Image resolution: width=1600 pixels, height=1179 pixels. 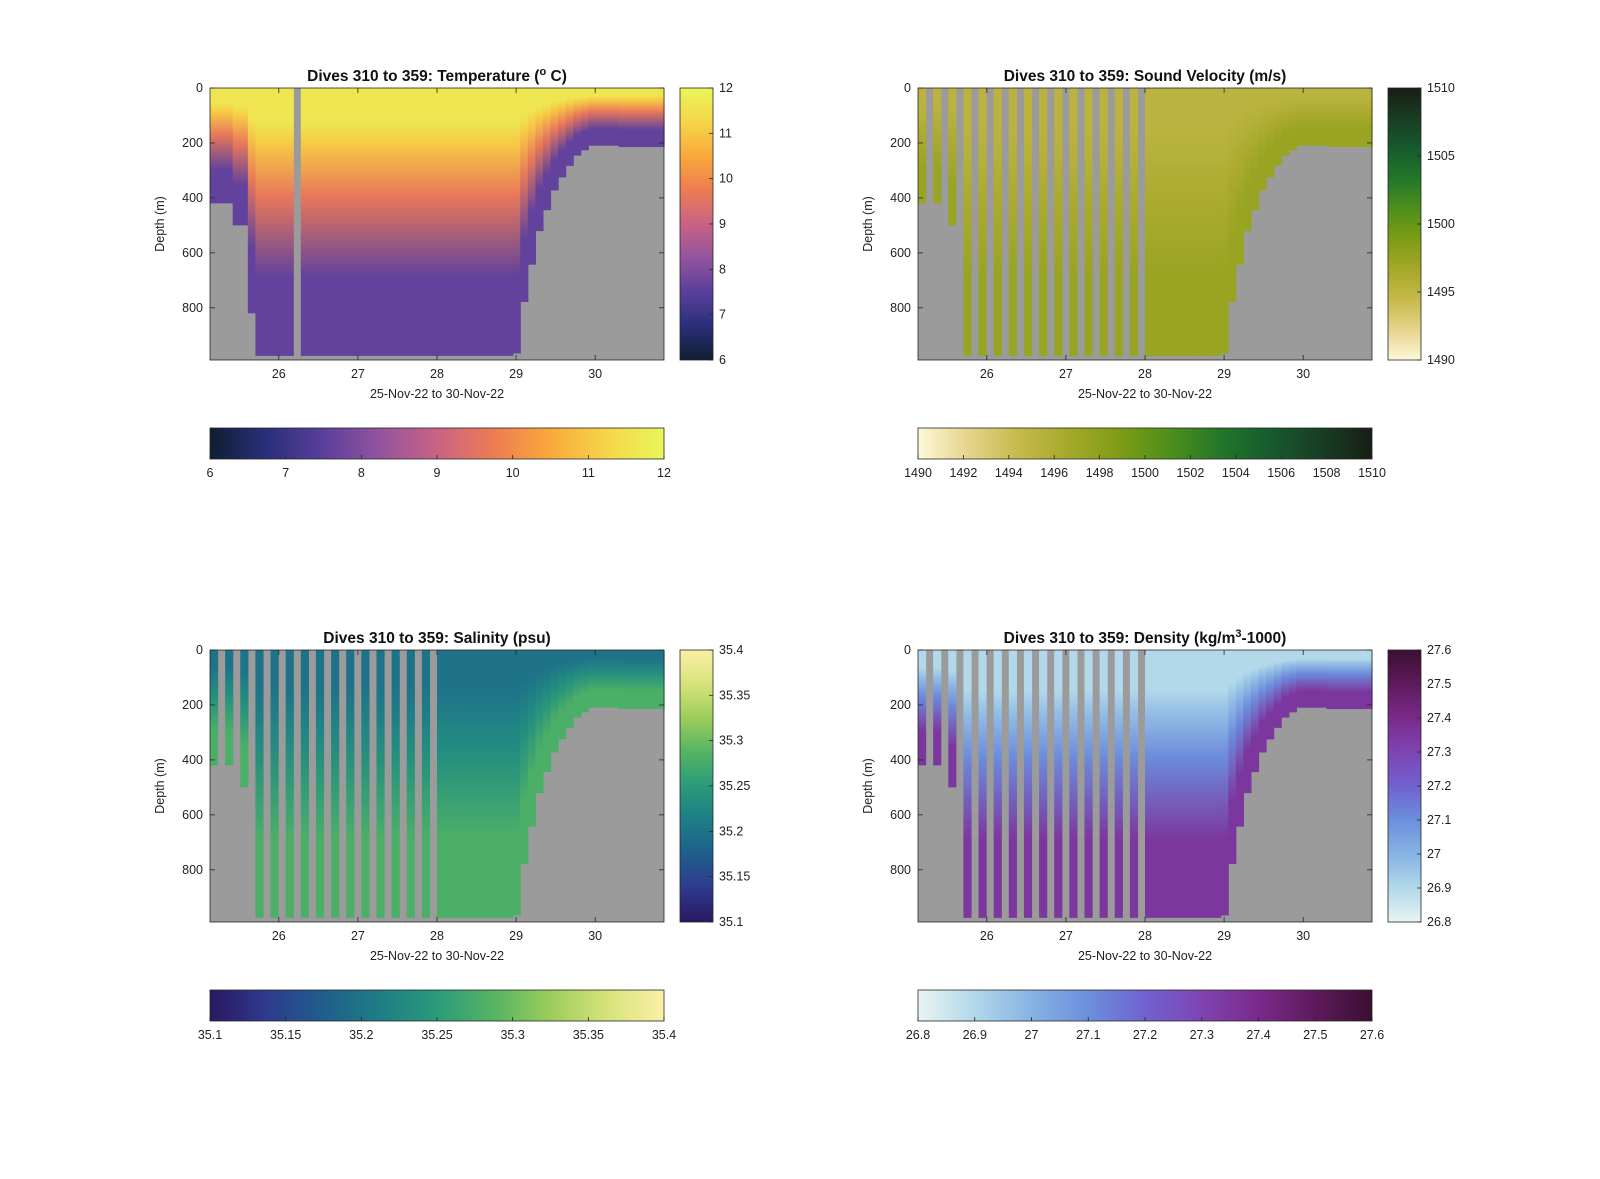 What do you see at coordinates (436, 638) in the screenshot?
I see `panel-title: Dives 310 to 359: Salinity (psu)` at bounding box center [436, 638].